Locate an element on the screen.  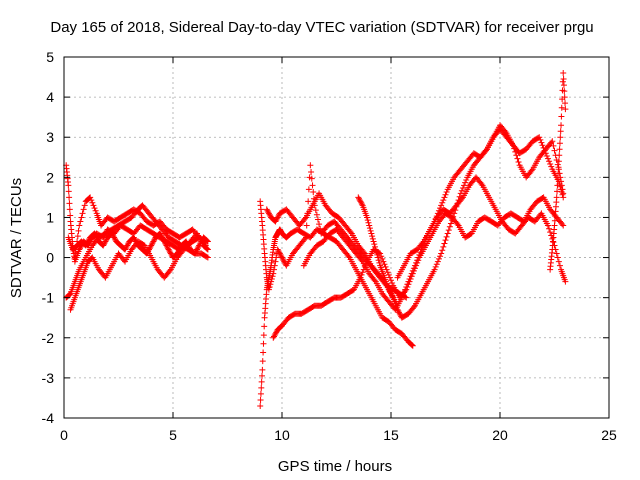
y-tick-label: -2 is located at coordinates (48, 338).